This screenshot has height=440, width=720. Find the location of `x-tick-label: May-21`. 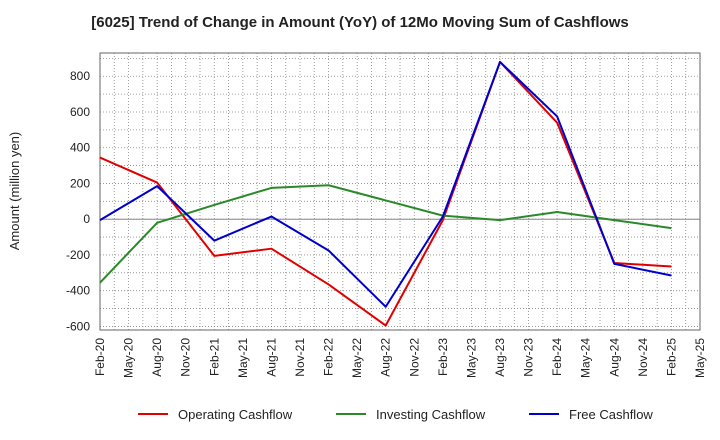

x-tick-label: May-21 is located at coordinates (243, 358).